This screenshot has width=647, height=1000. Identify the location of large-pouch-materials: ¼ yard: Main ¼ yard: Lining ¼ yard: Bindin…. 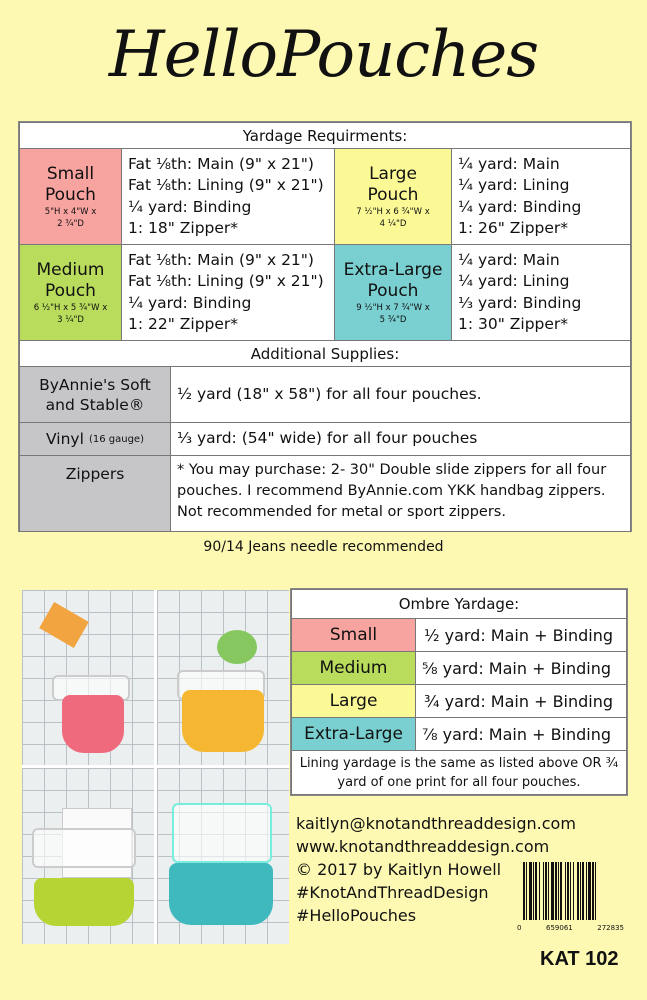
(541, 196).